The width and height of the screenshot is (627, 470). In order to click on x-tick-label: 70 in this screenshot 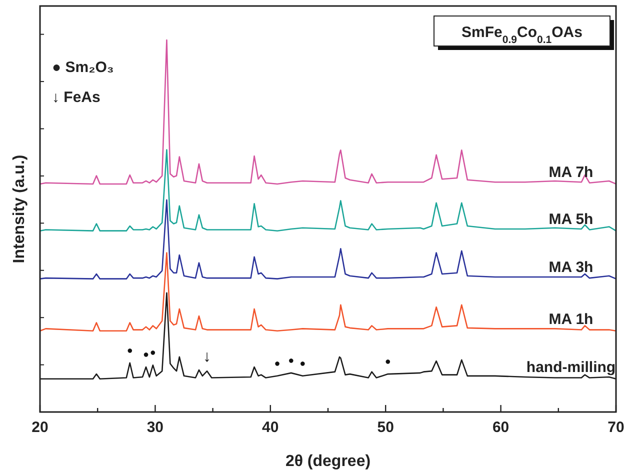, I will do `click(616, 427)`.